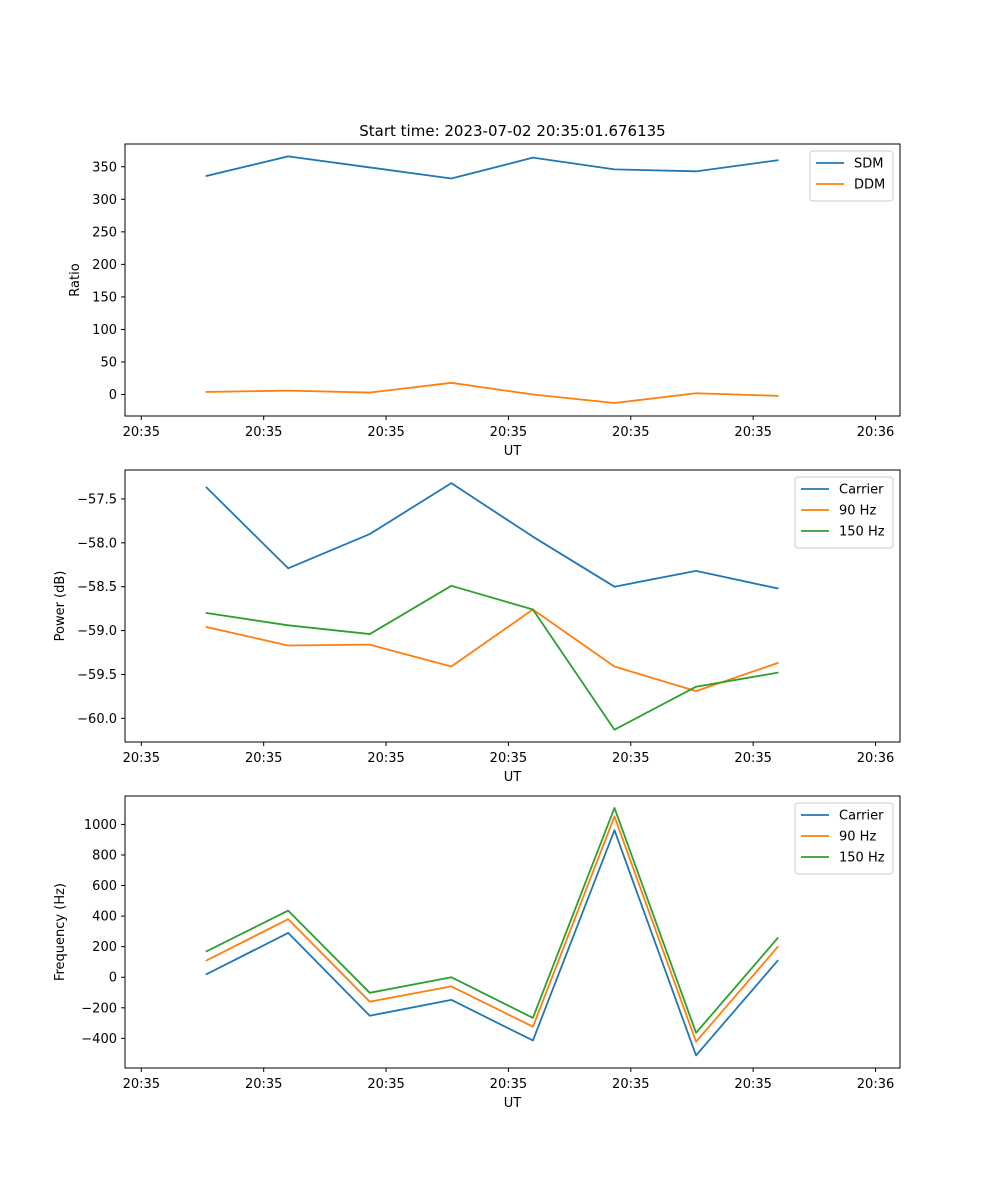 The height and width of the screenshot is (1200, 1000). What do you see at coordinates (104, 232) in the screenshot?
I see `ratio-y-tick-label: 250` at bounding box center [104, 232].